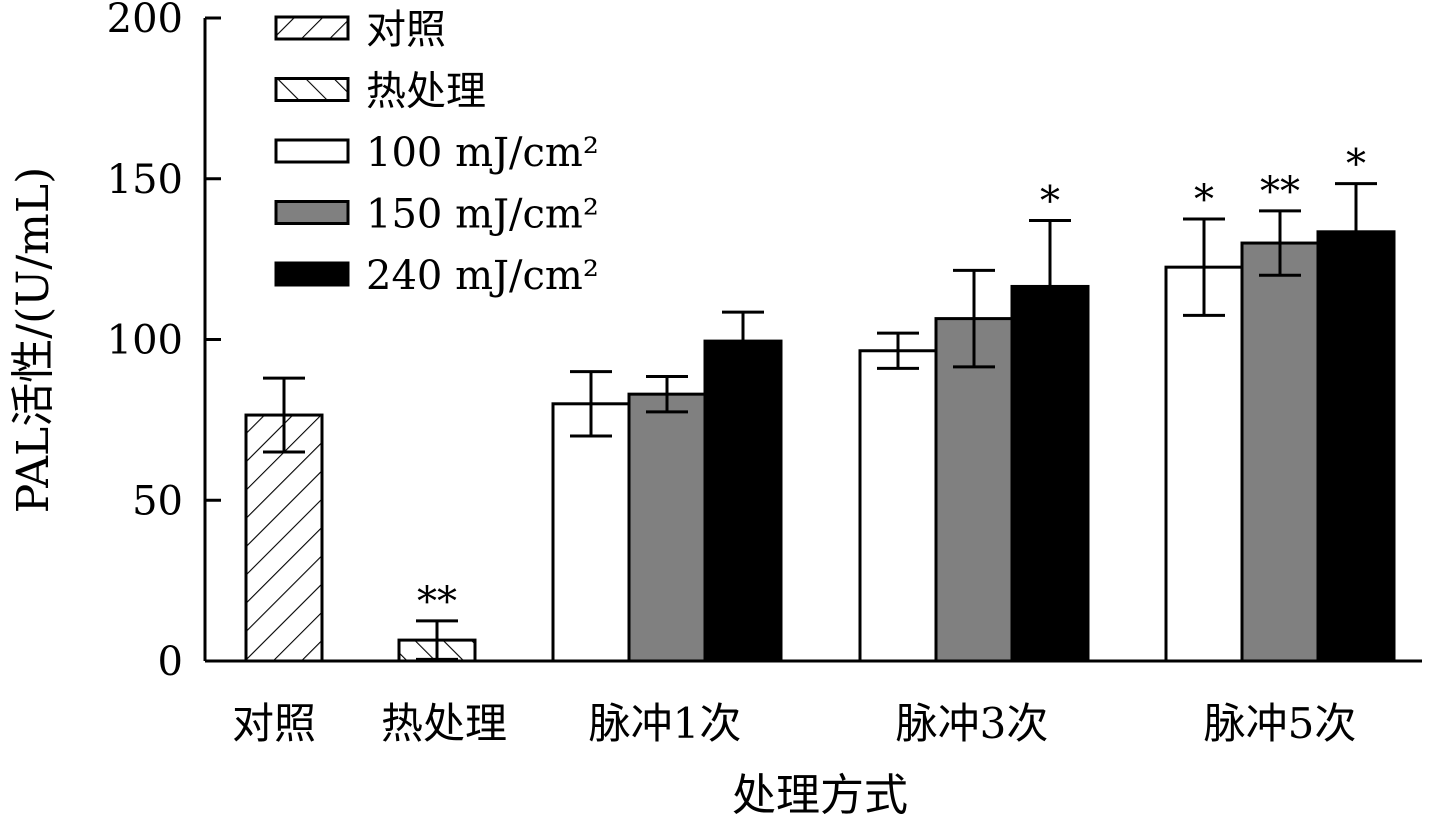 This screenshot has height=825, width=1439. Describe the element at coordinates (972, 723) in the screenshot. I see `x-tick-label: 脉冲3次` at that location.